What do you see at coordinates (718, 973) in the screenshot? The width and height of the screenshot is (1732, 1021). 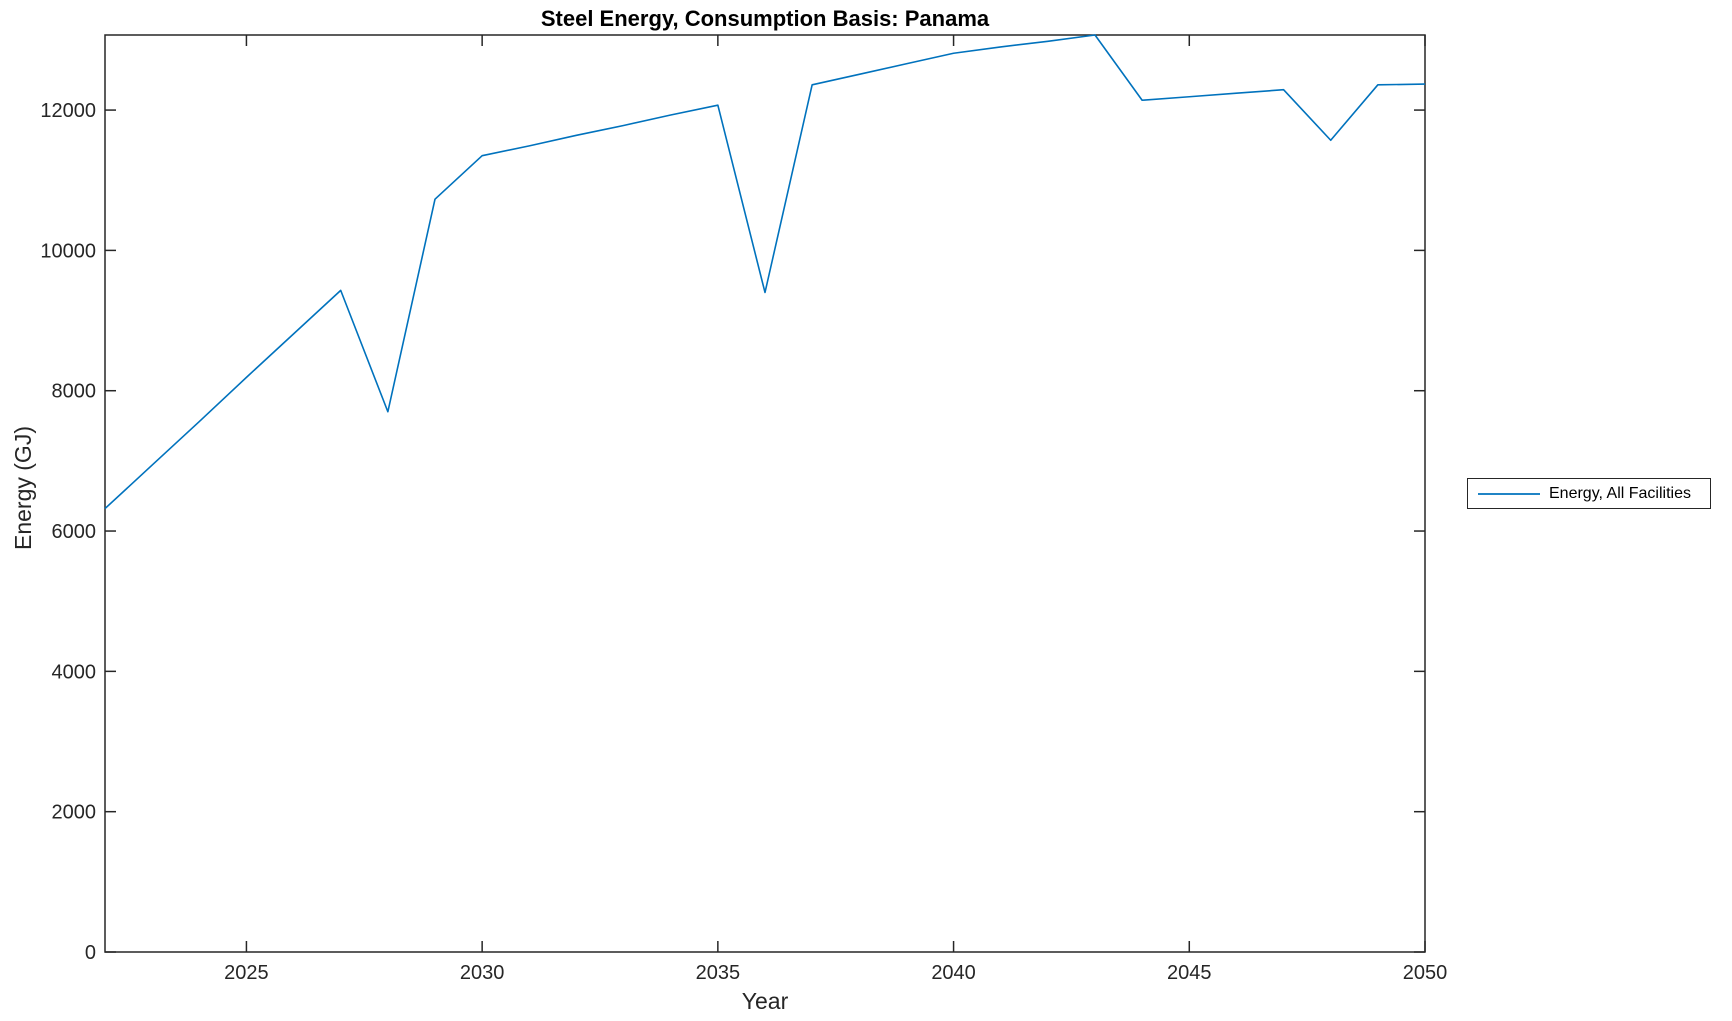 I see `x-tick-label: 2035` at bounding box center [718, 973].